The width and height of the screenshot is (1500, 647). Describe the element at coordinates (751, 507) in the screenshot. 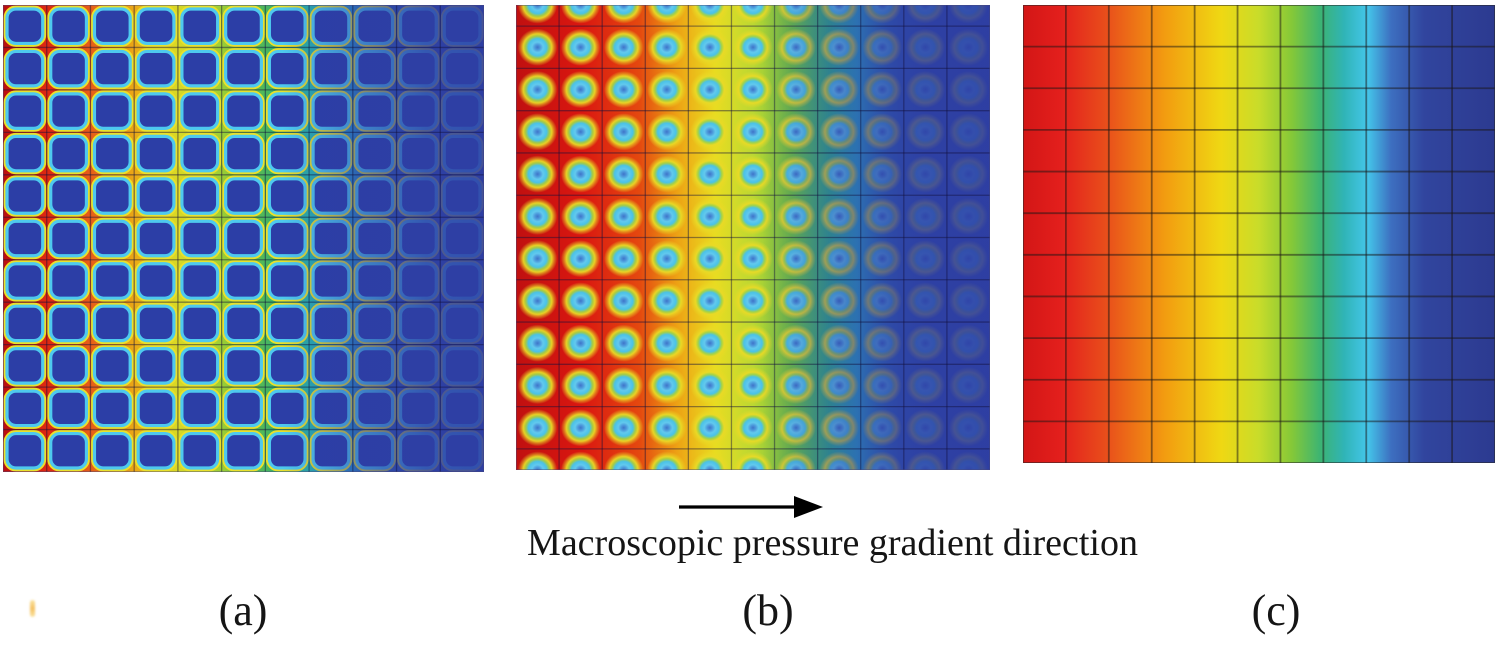

I see `right-arrow-icon` at that location.